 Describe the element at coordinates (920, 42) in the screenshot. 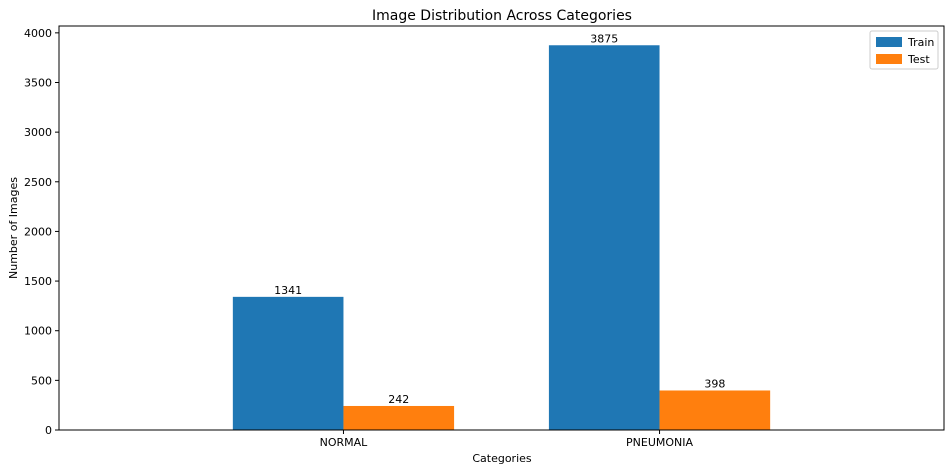

I see `legend-label-train: Train` at that location.